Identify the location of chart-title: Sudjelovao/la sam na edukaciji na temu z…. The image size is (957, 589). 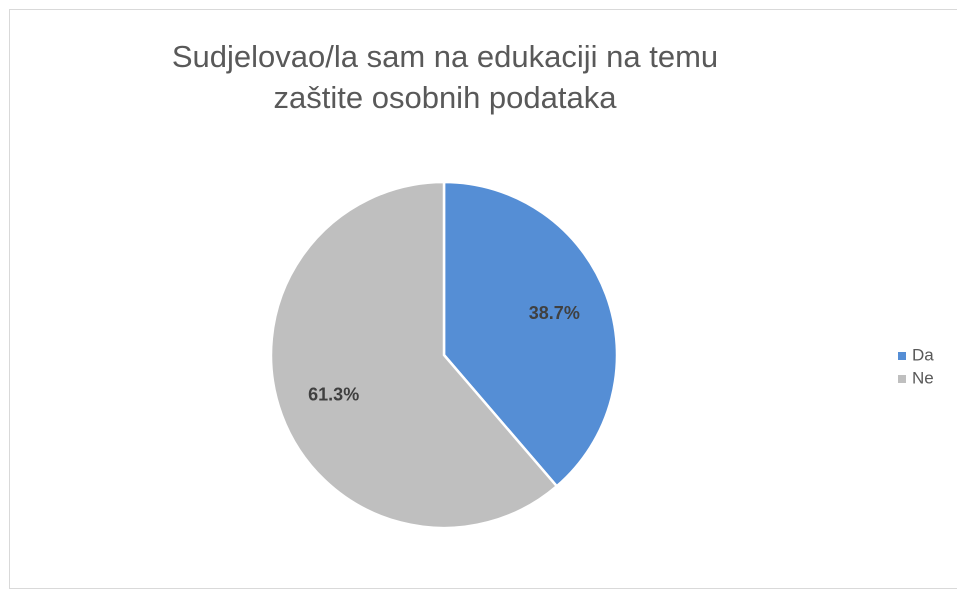
(445, 77).